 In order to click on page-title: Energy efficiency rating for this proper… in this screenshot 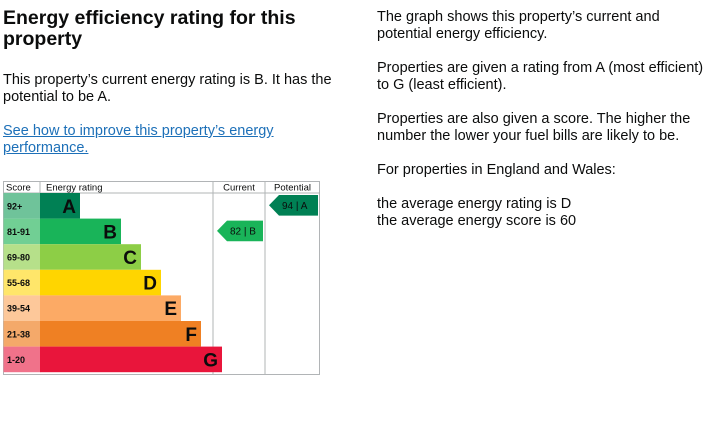, I will do `click(149, 28)`.